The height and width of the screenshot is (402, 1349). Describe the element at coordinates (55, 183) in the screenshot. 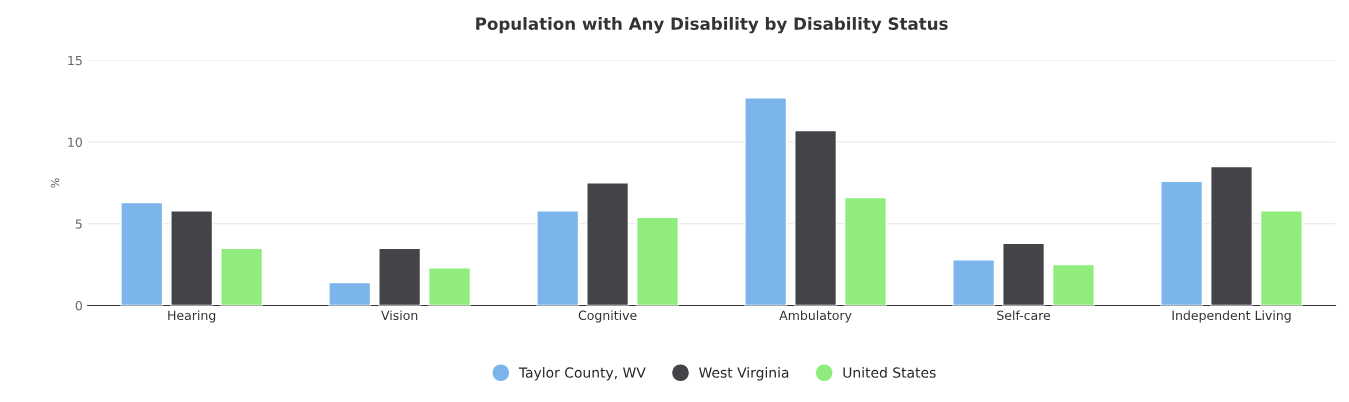

I see `y-axis-title: %` at that location.